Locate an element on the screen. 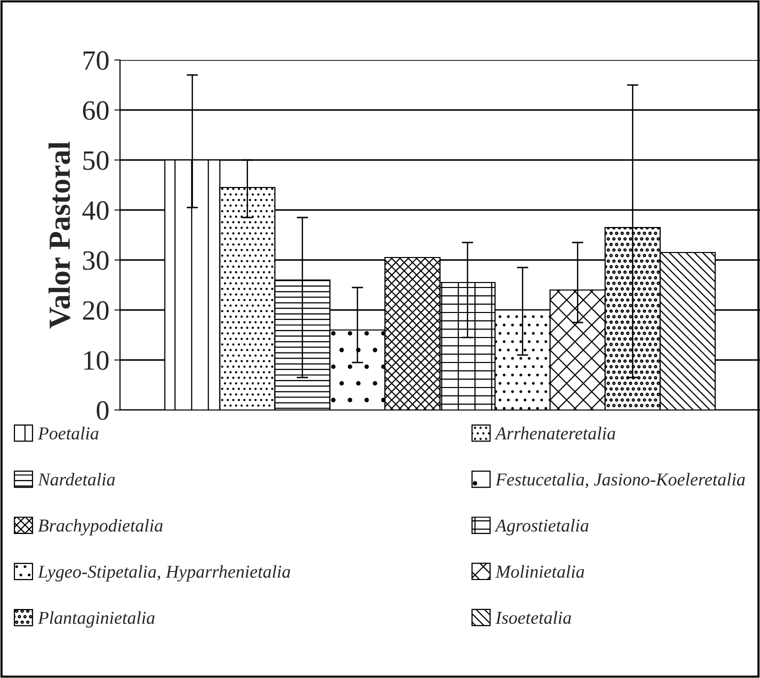  y-tick-label: 60 is located at coordinates (96, 110).